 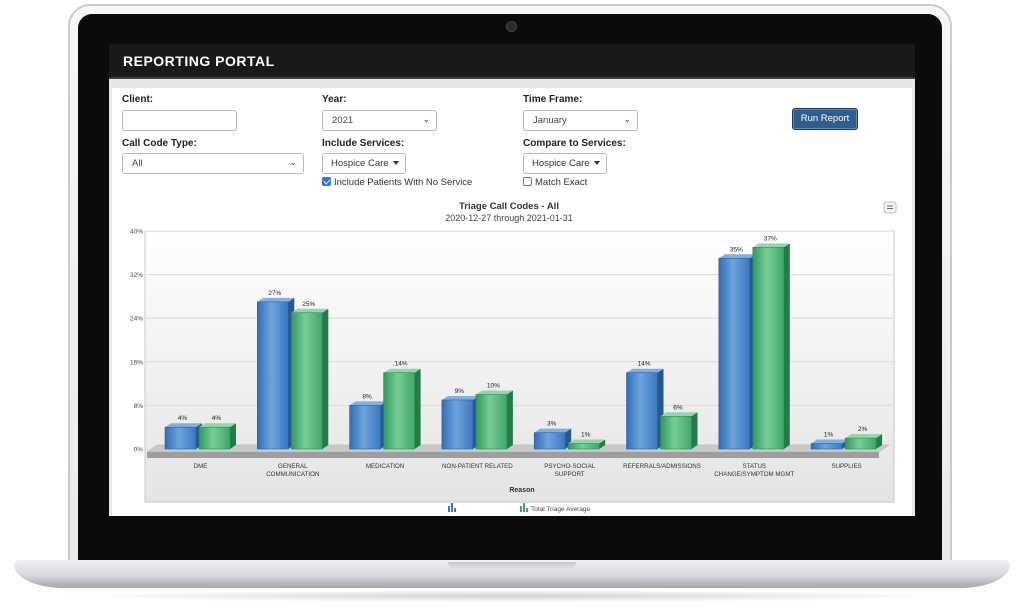 What do you see at coordinates (512, 566) in the screenshot?
I see `laptop-notch` at bounding box center [512, 566].